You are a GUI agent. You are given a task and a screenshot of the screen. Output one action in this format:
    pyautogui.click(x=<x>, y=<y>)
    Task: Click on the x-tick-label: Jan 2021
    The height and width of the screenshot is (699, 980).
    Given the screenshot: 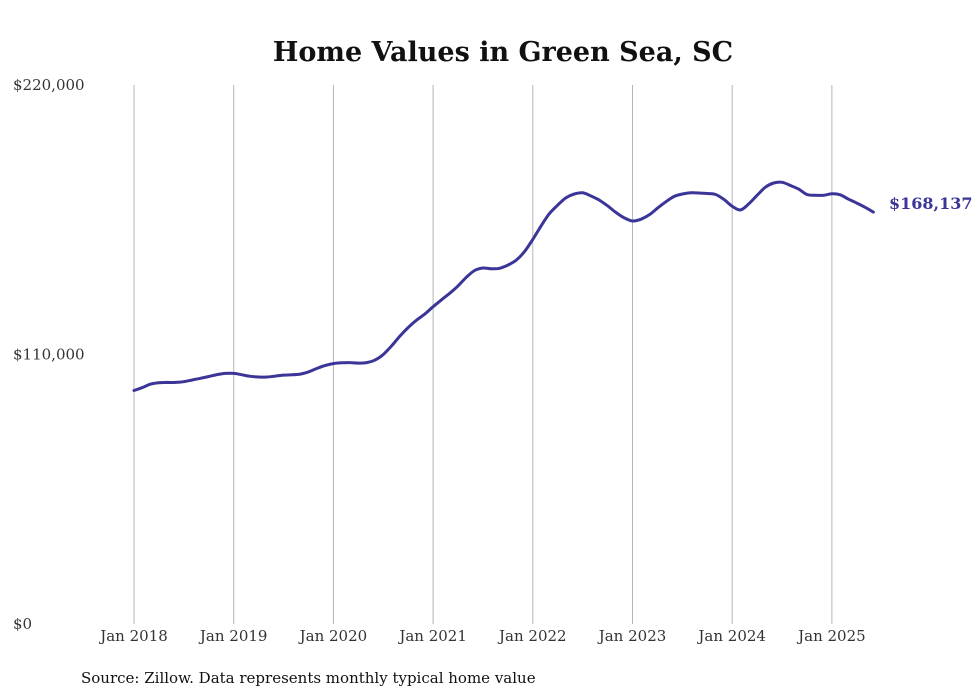 What is the action you would take?
    pyautogui.click(x=432, y=636)
    